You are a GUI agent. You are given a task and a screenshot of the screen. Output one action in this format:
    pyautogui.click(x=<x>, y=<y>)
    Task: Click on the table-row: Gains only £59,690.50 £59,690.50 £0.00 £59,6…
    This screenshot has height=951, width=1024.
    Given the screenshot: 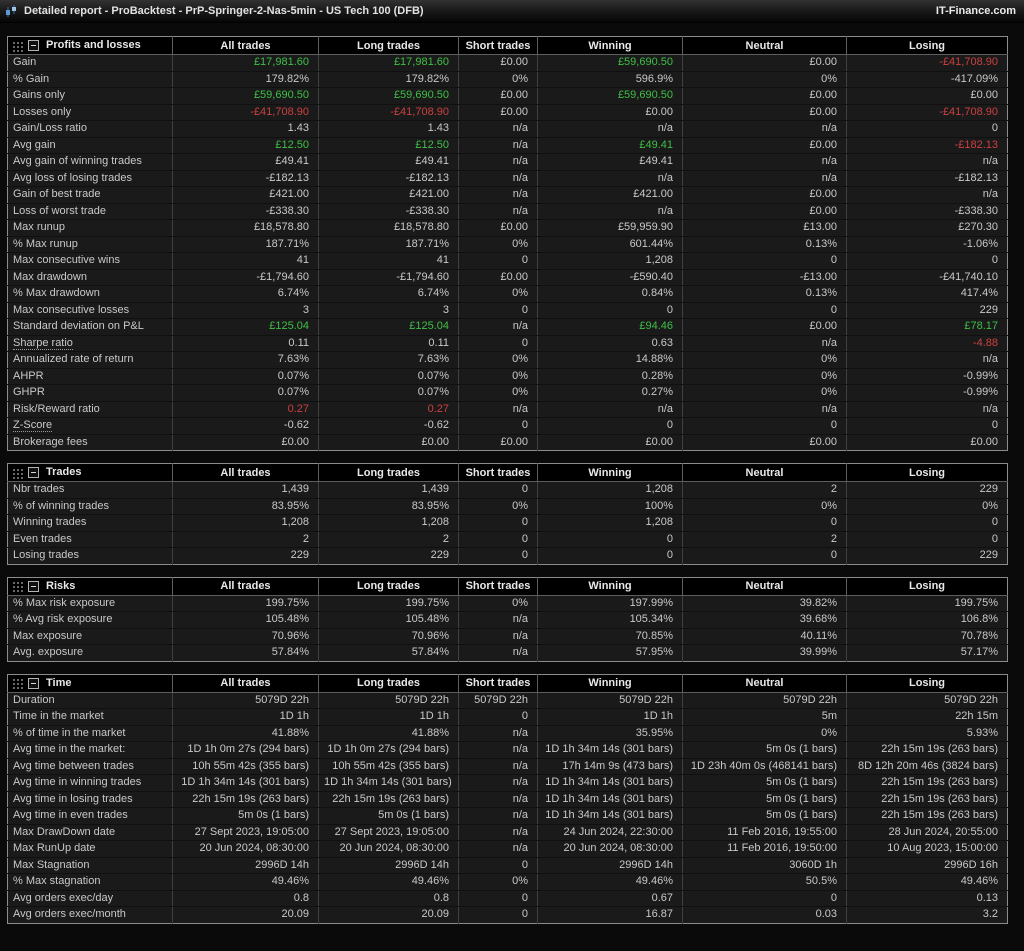 What is the action you would take?
    pyautogui.click(x=507, y=96)
    